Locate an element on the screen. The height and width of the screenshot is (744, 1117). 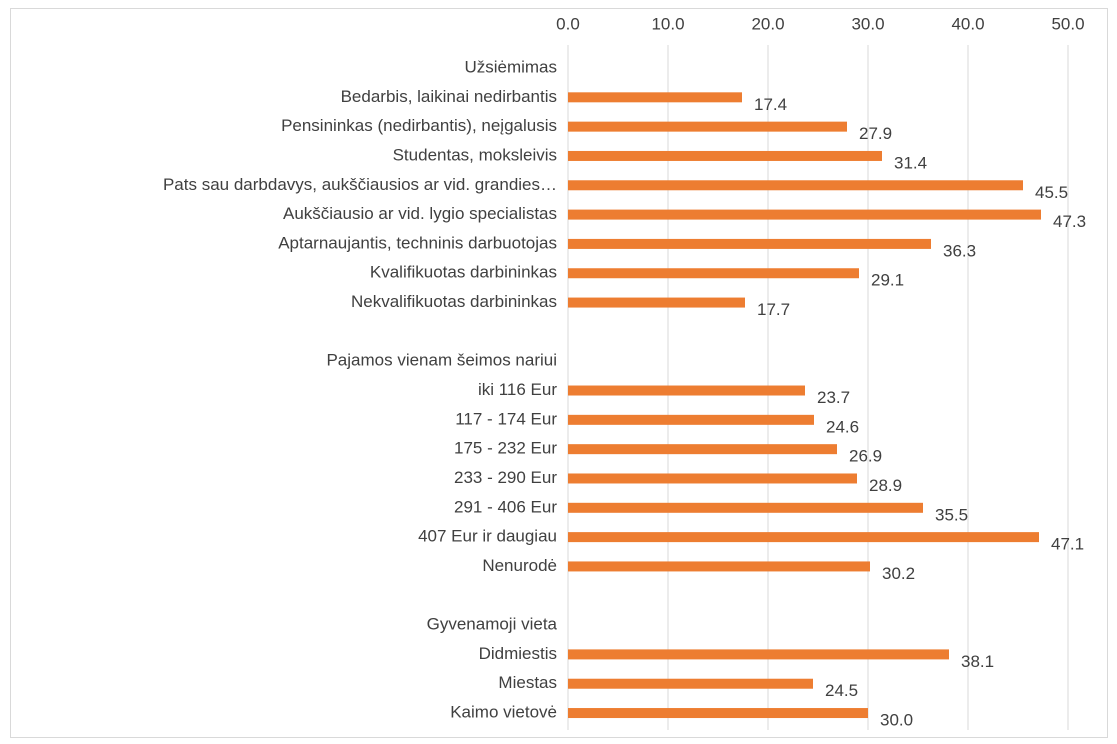
value-label: 38.1 is located at coordinates (977, 661).